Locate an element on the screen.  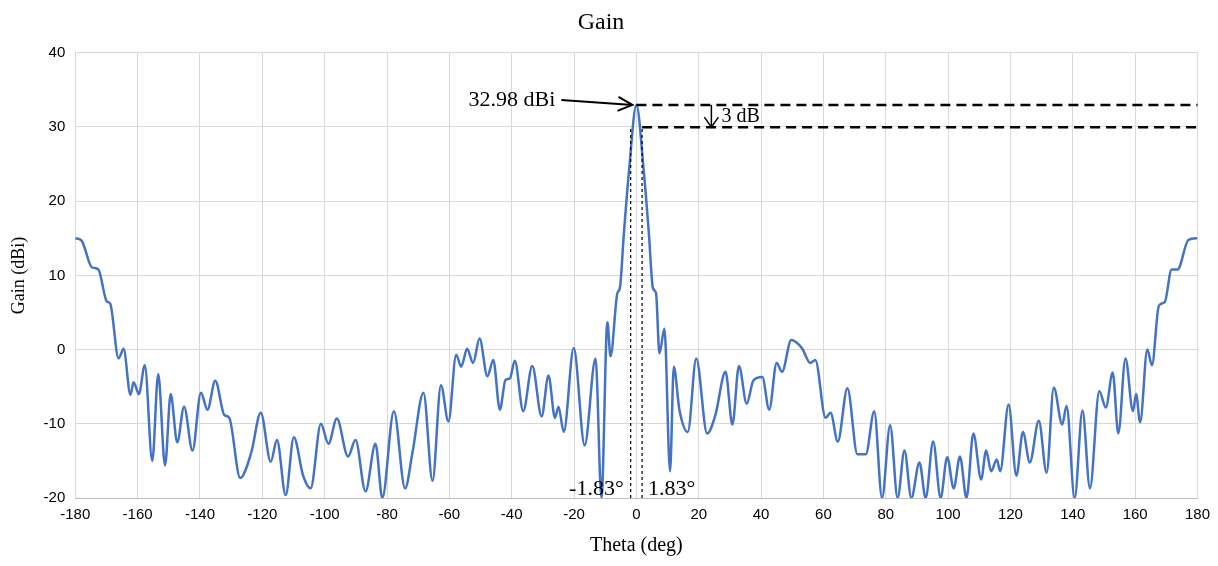
y-tick-label: 20 is located at coordinates (57, 200).